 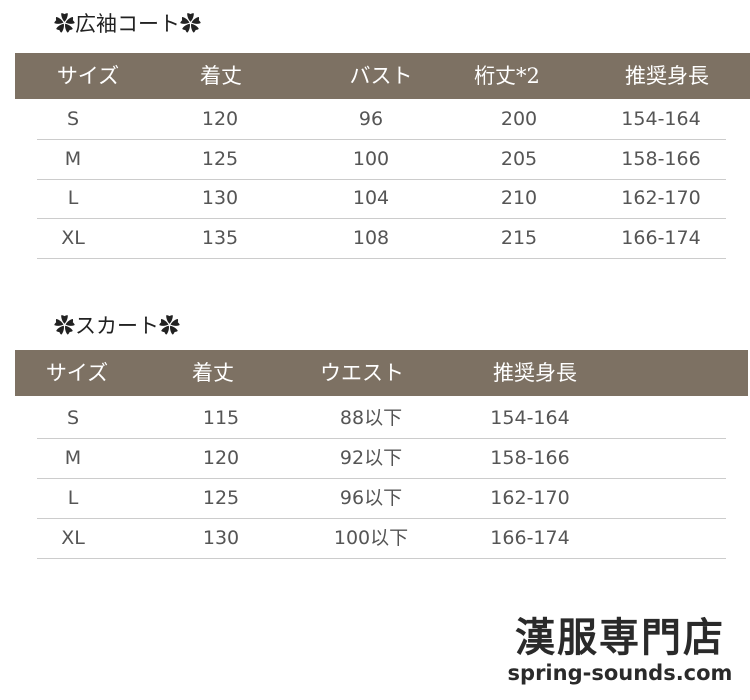 I want to click on coat-header-cell: バスト, so click(x=381, y=76).